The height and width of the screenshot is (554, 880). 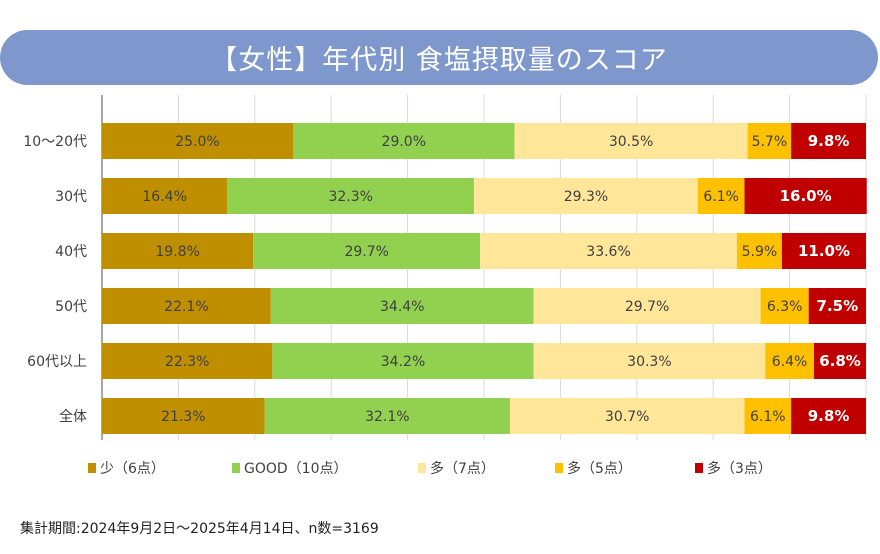 I want to click on data-label: 22.1%, so click(x=186, y=307).